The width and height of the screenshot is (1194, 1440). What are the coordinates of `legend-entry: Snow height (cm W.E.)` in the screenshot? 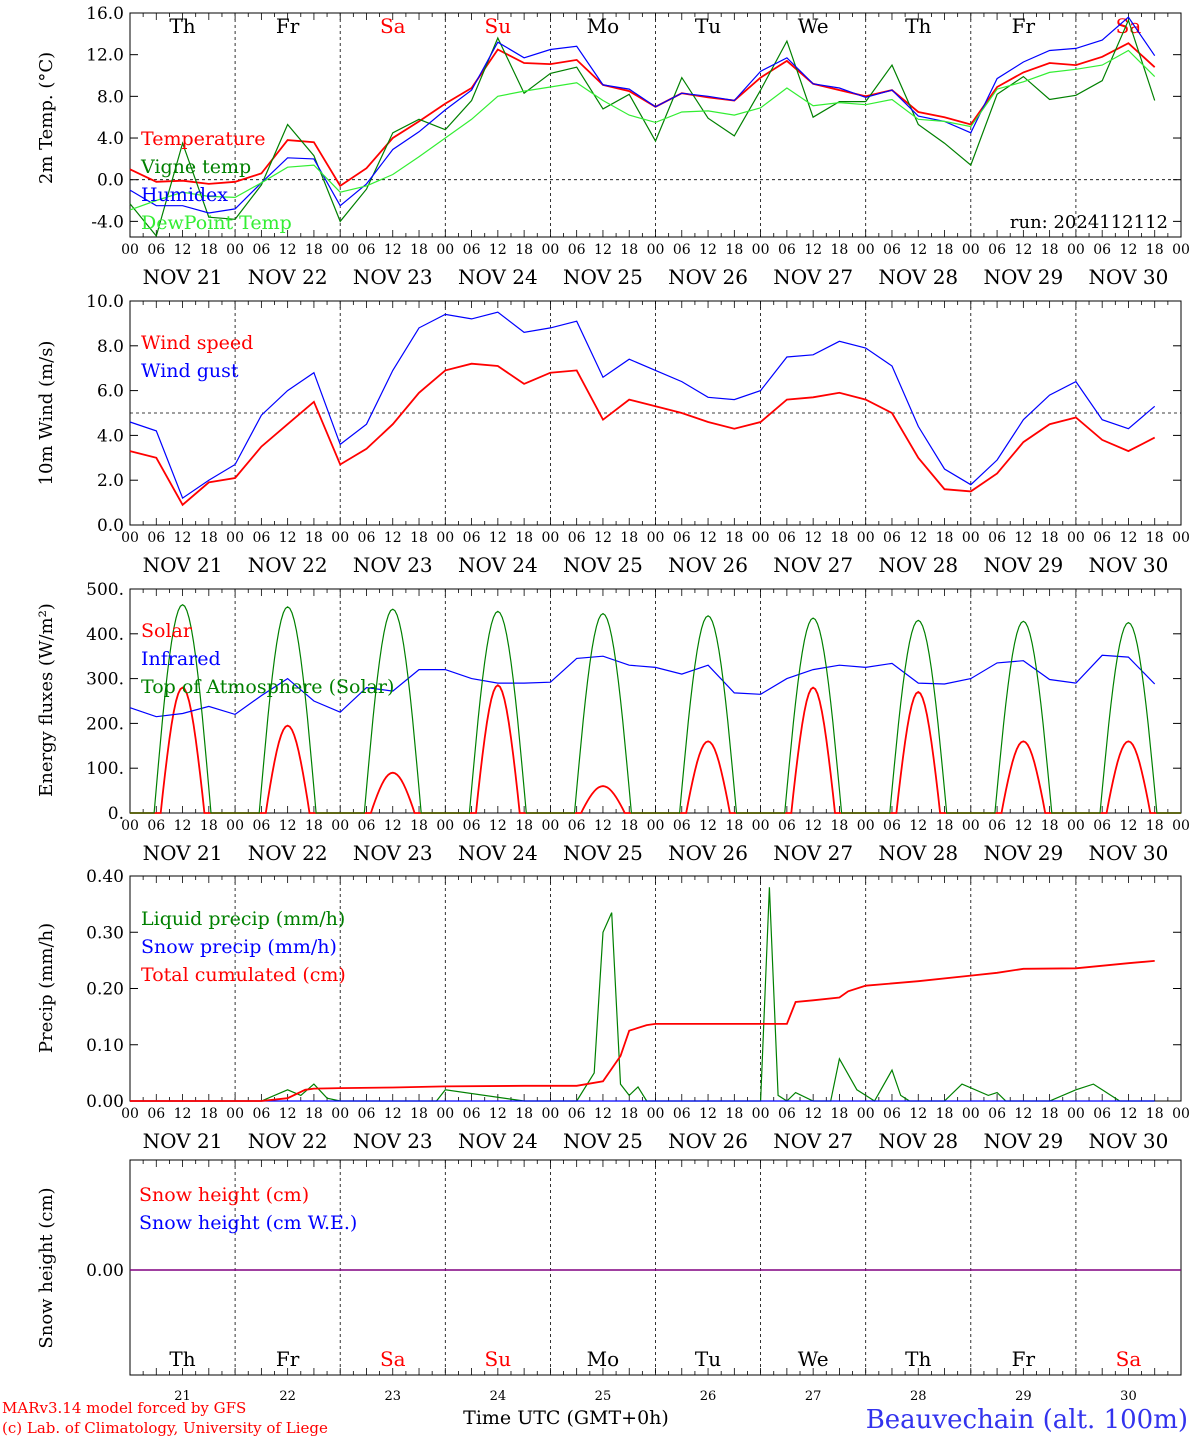 It's located at (248, 1223).